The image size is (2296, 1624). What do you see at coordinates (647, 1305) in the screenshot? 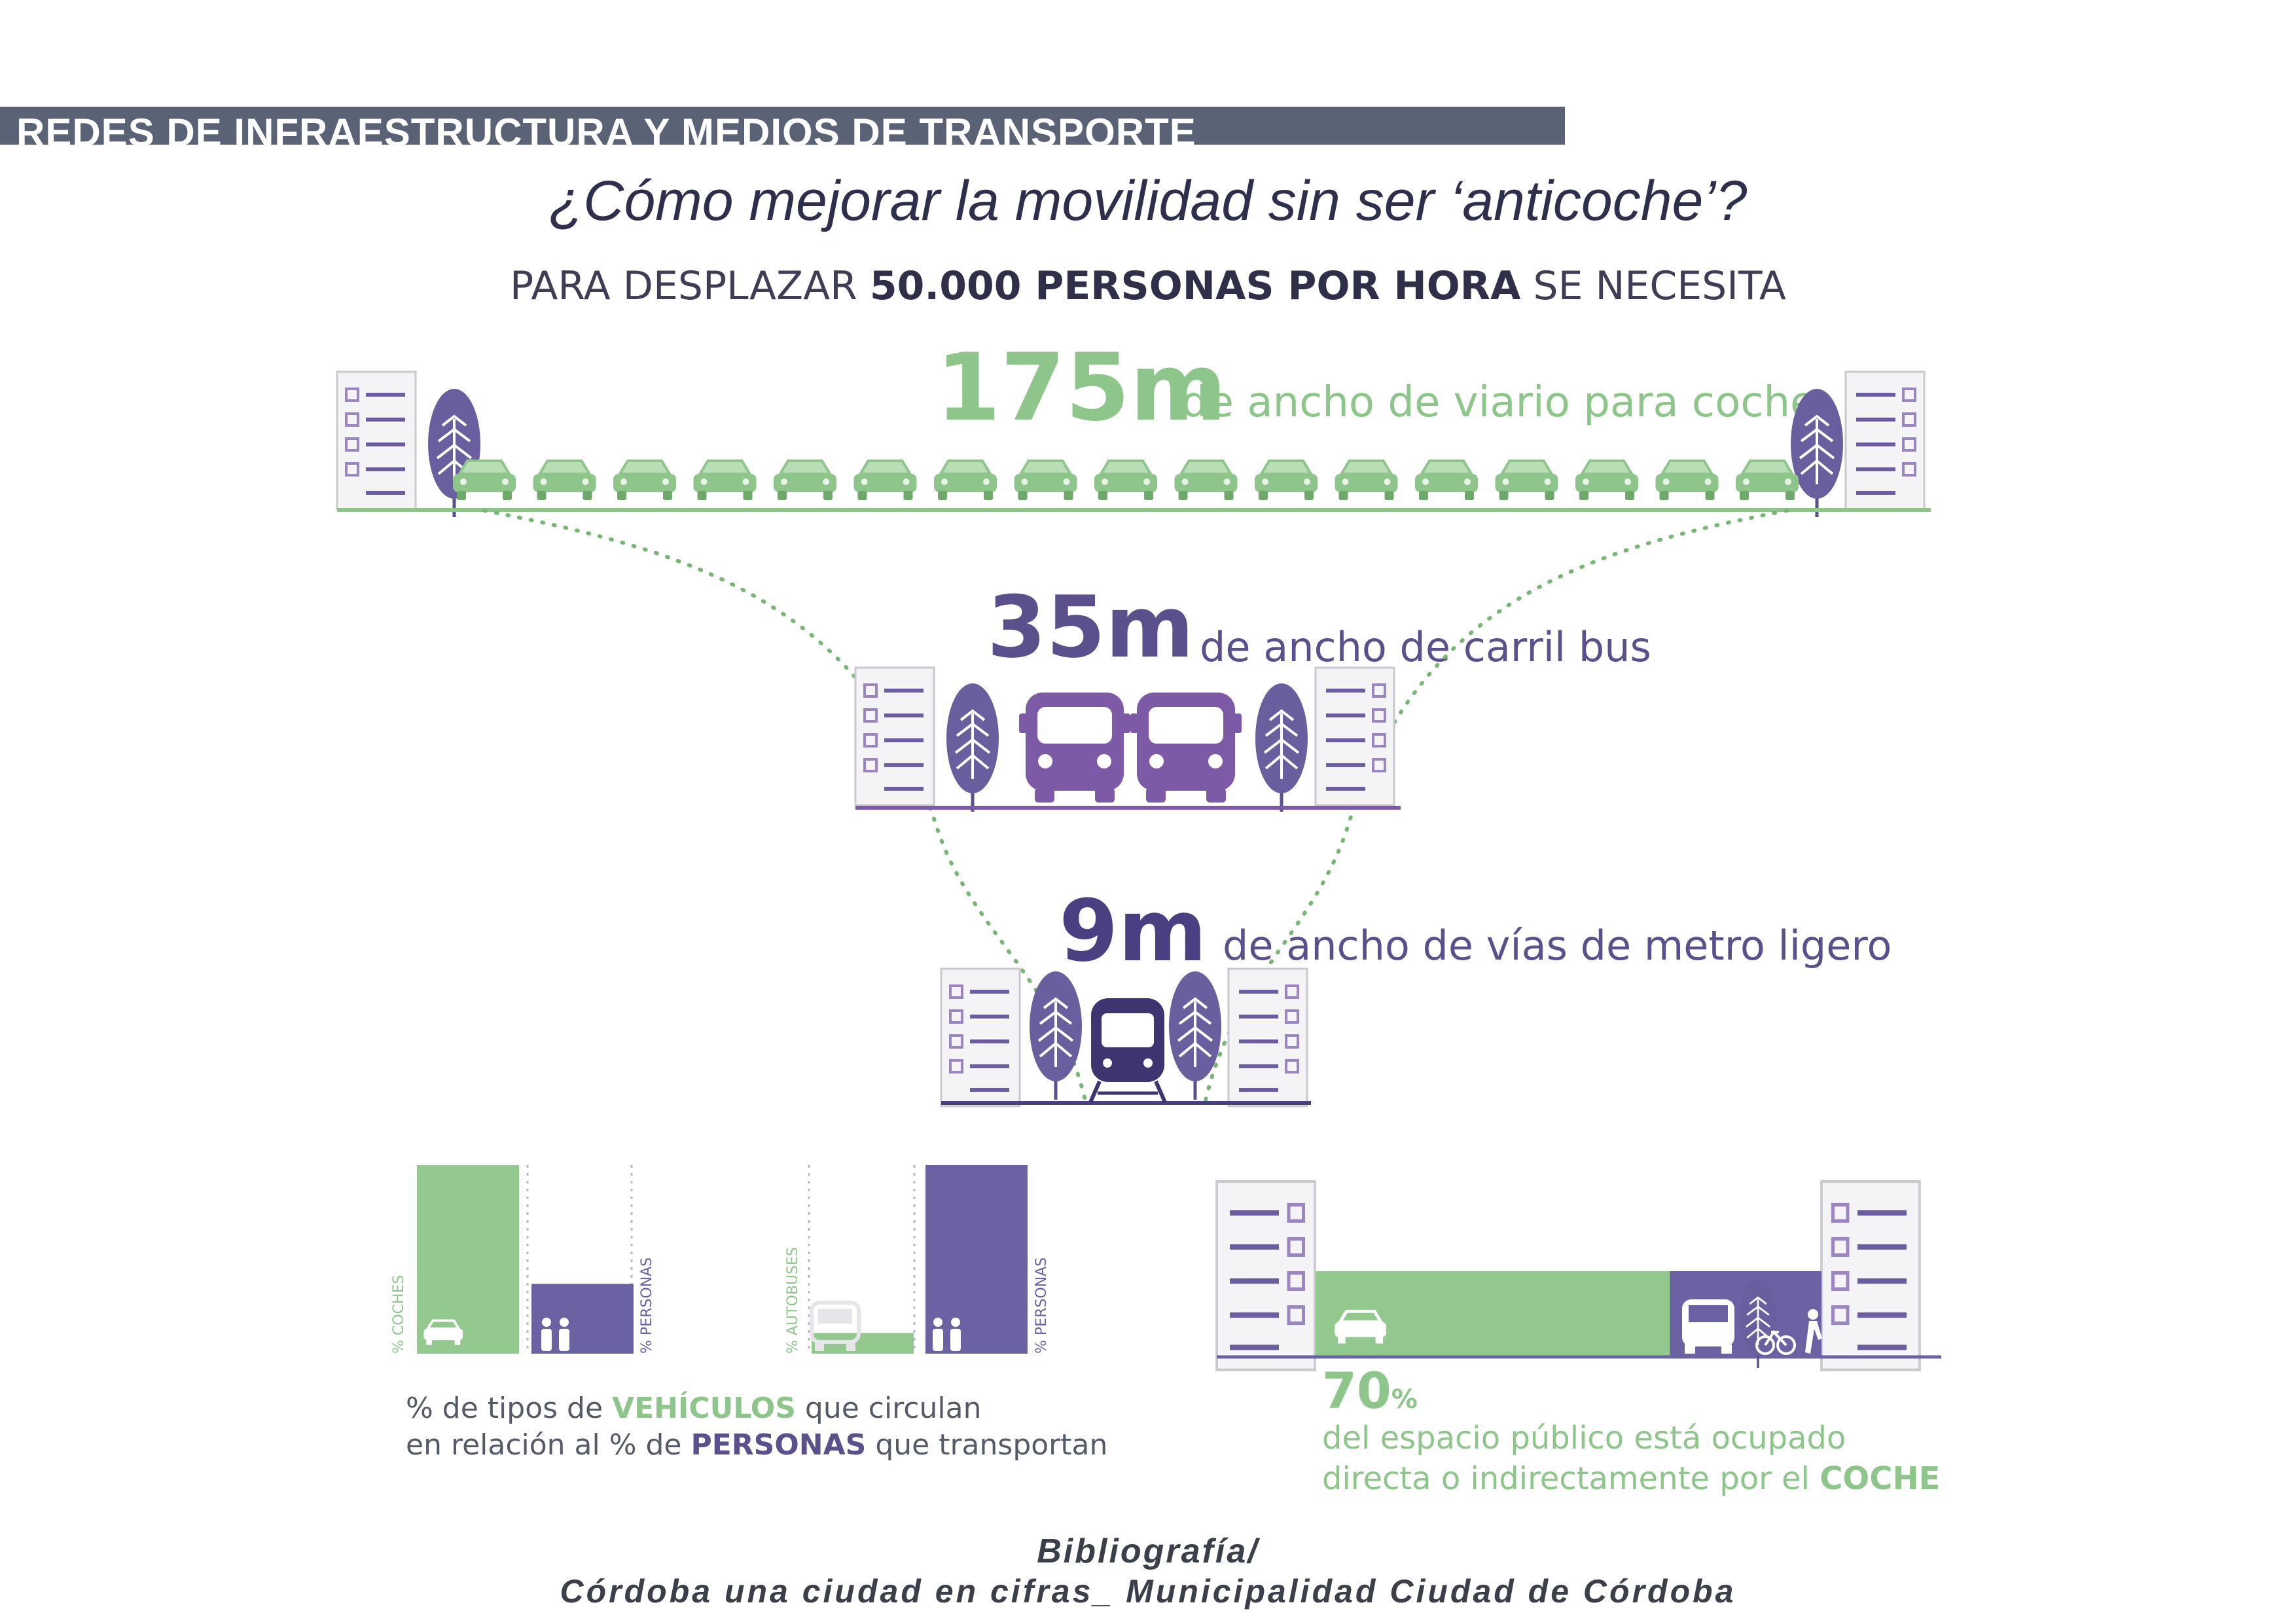
I see `axis-label-people-1: % PERSONAS` at bounding box center [647, 1305].